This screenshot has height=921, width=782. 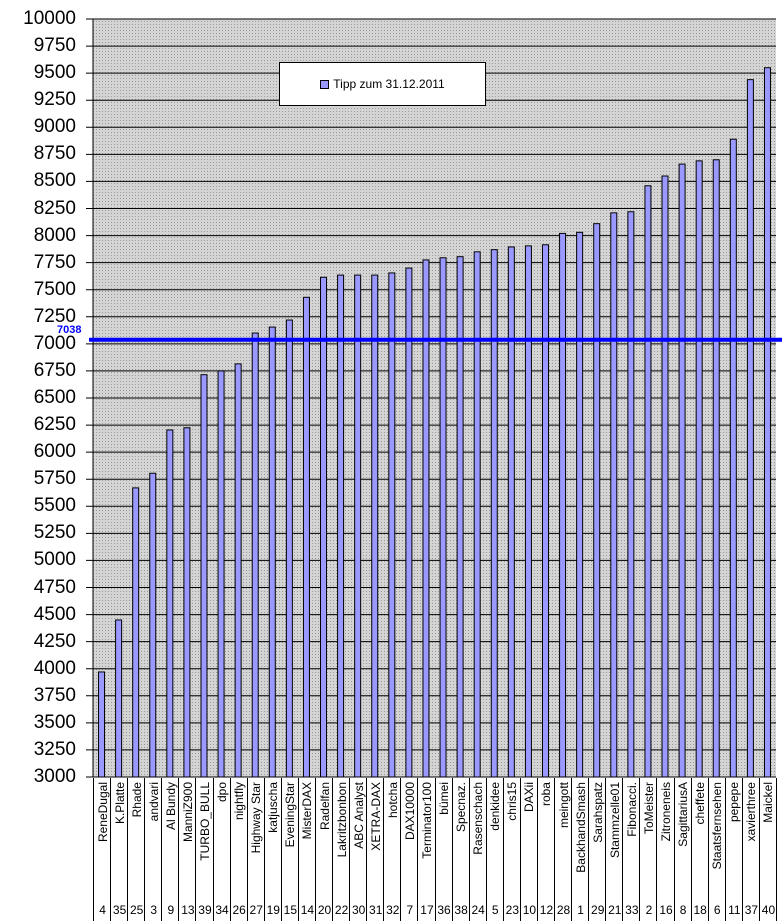 What do you see at coordinates (255, 849) in the screenshot?
I see `x-category-cell: Highway Star 27` at bounding box center [255, 849].